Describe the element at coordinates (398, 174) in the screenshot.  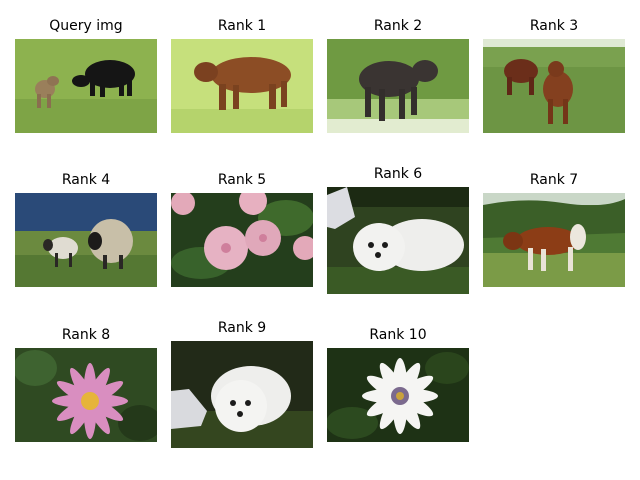
I see `panel-caption: Rank 6` at that location.